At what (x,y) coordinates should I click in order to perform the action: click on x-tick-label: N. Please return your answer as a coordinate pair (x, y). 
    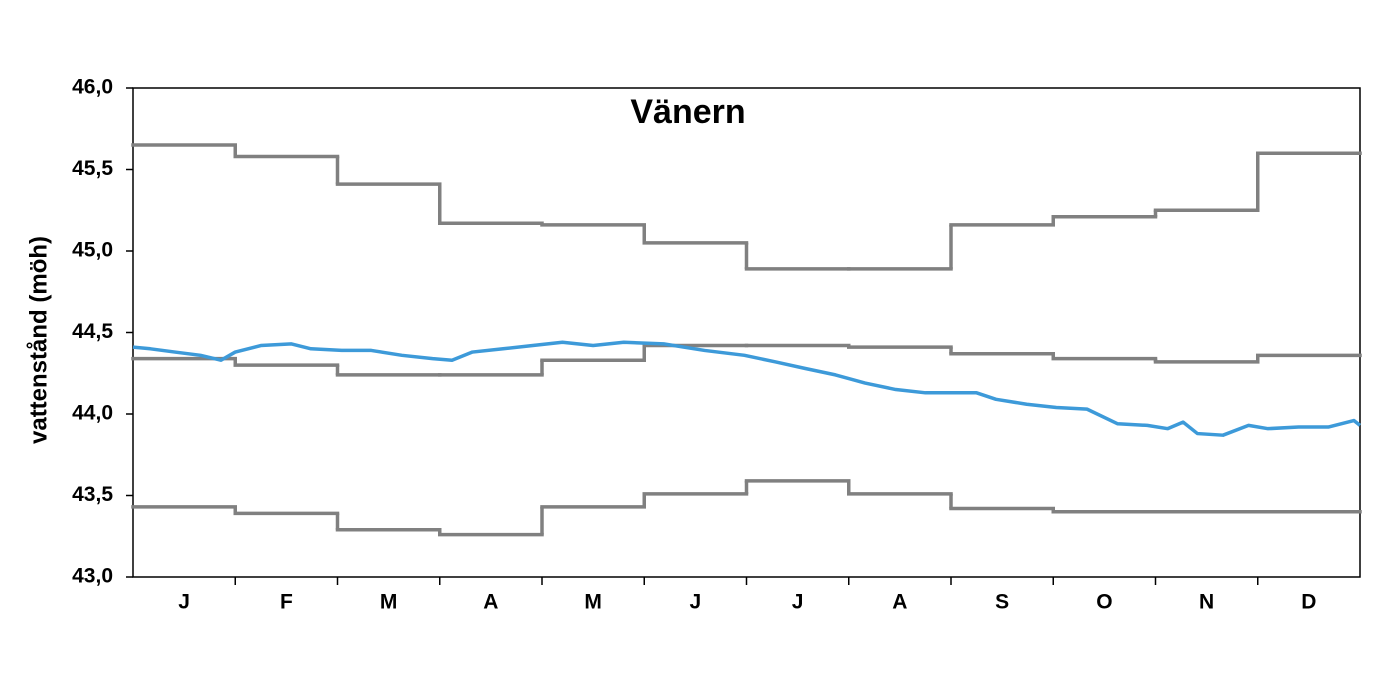
    Looking at the image, I should click on (1206, 602).